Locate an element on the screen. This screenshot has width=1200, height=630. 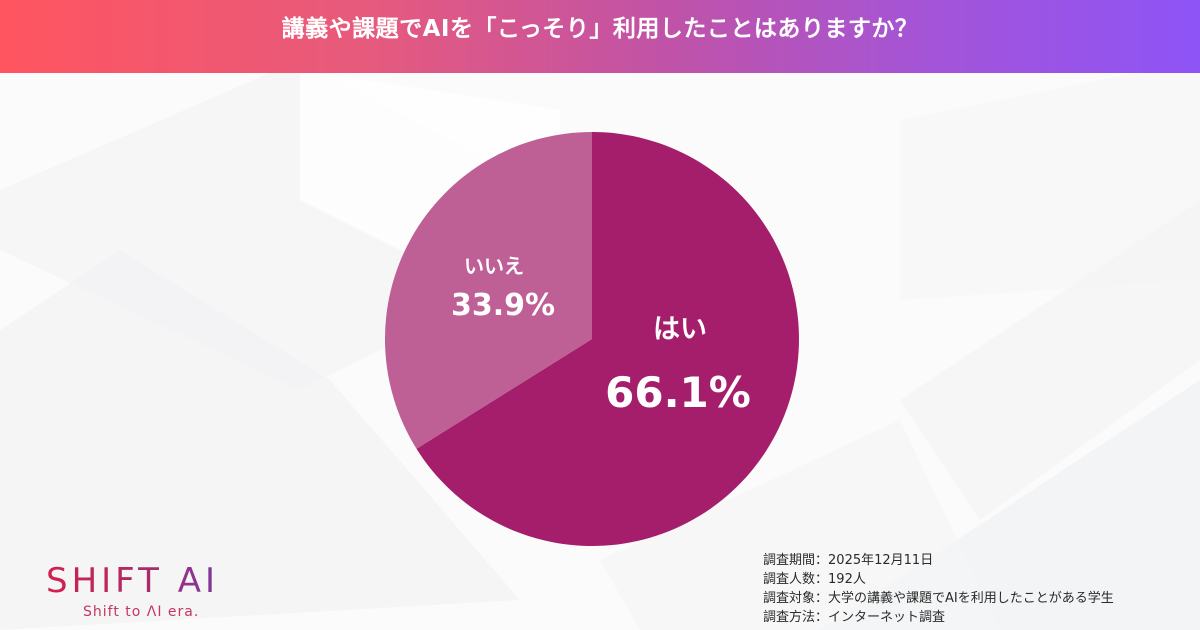
survey-value: インターネット調査 is located at coordinates (887, 617).